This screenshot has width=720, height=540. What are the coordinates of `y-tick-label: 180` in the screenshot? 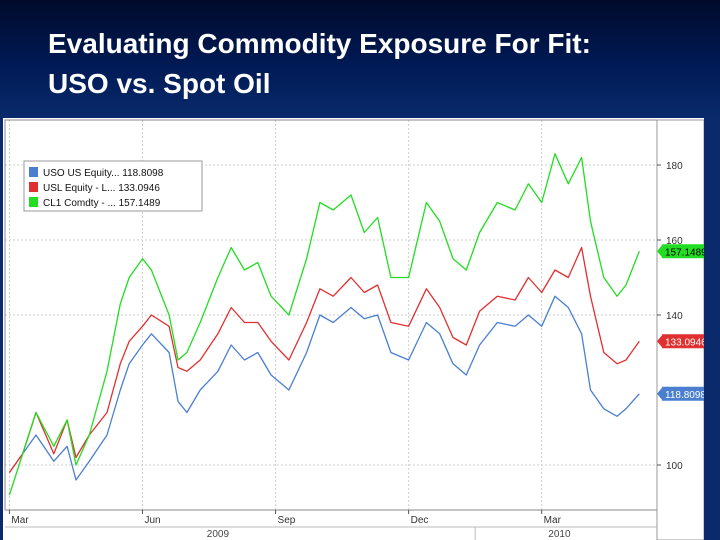 It's located at (674, 166).